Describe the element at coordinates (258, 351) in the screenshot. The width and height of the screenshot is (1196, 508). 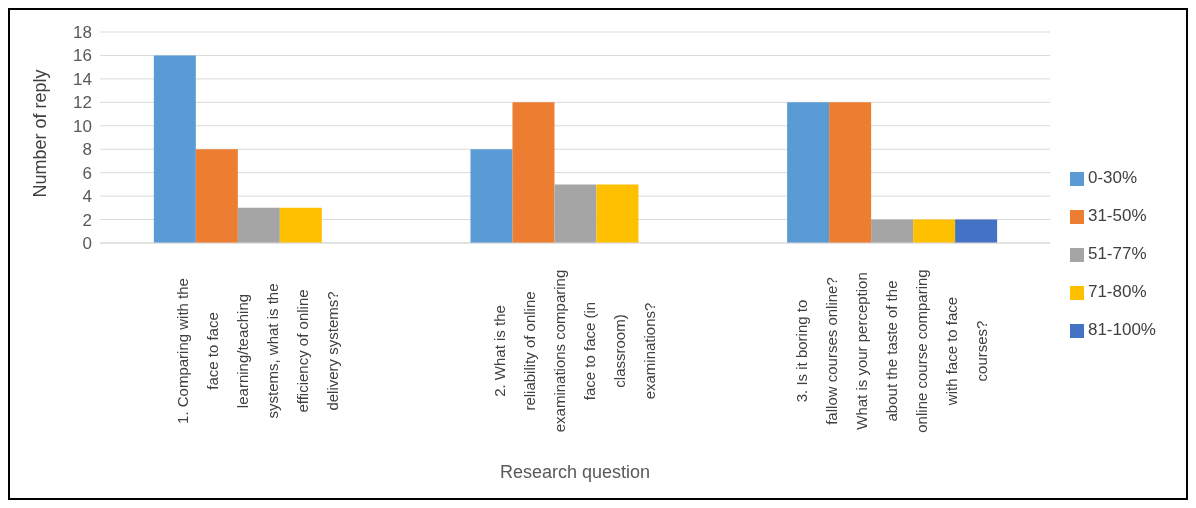
I see `x-tick-label: 1. Comparing with the face to face learning/teaching systems, what is the efficiency of online delivery systems?` at that location.